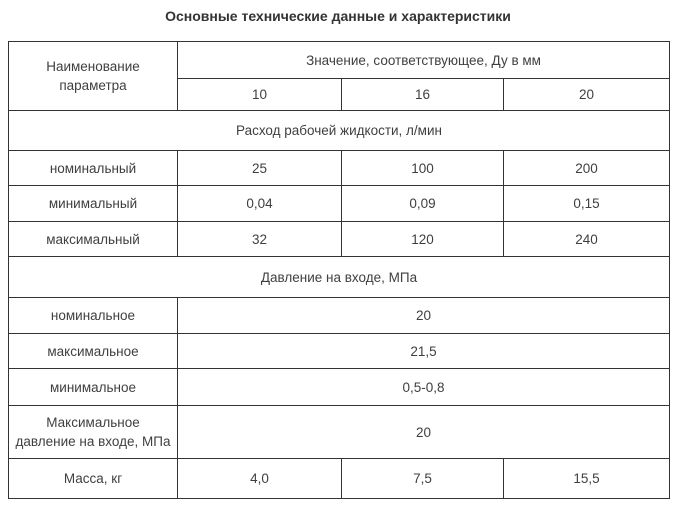  What do you see at coordinates (93, 239) in the screenshot?
I see `row-label-cell: максимальный` at bounding box center [93, 239].